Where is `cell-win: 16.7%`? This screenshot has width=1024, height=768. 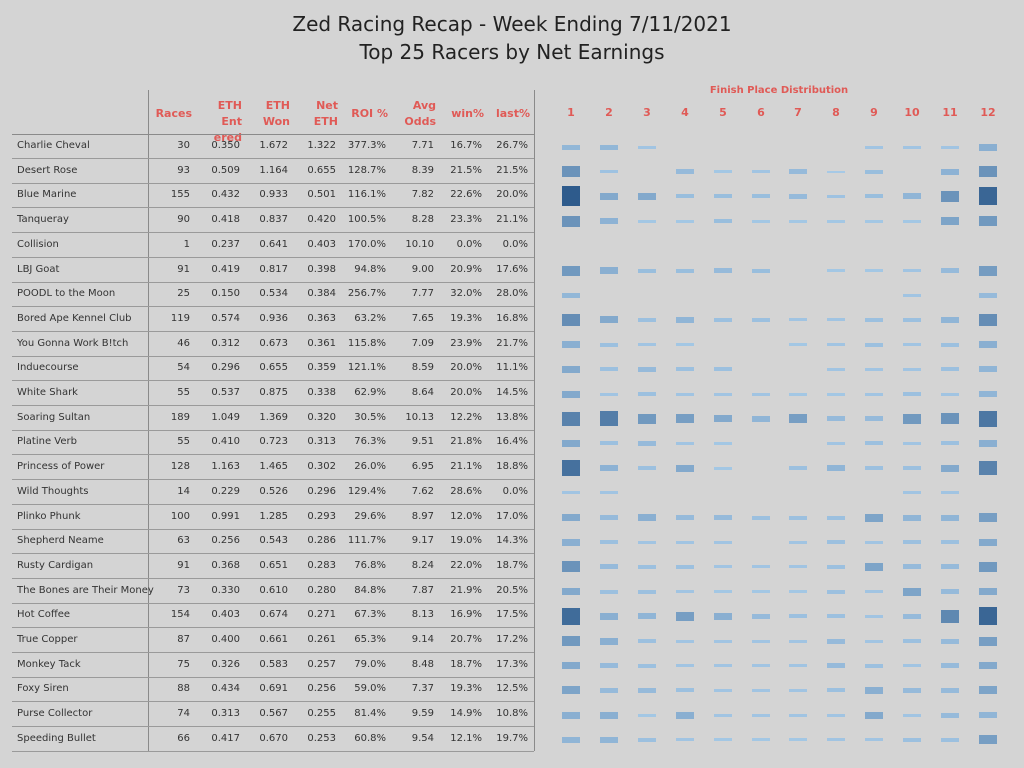
cell-win: 16.7% is located at coordinates (466, 145).